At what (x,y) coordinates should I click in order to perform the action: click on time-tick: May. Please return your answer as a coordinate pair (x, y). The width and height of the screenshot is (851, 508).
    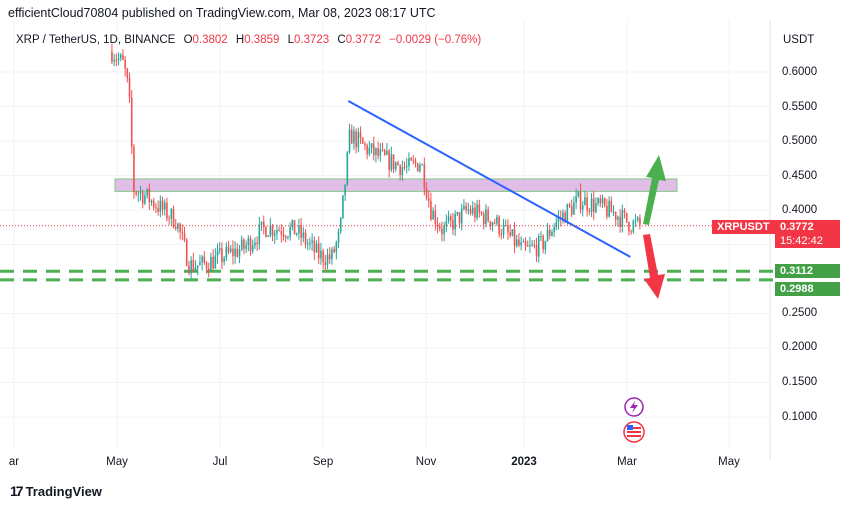
    Looking at the image, I should click on (117, 462).